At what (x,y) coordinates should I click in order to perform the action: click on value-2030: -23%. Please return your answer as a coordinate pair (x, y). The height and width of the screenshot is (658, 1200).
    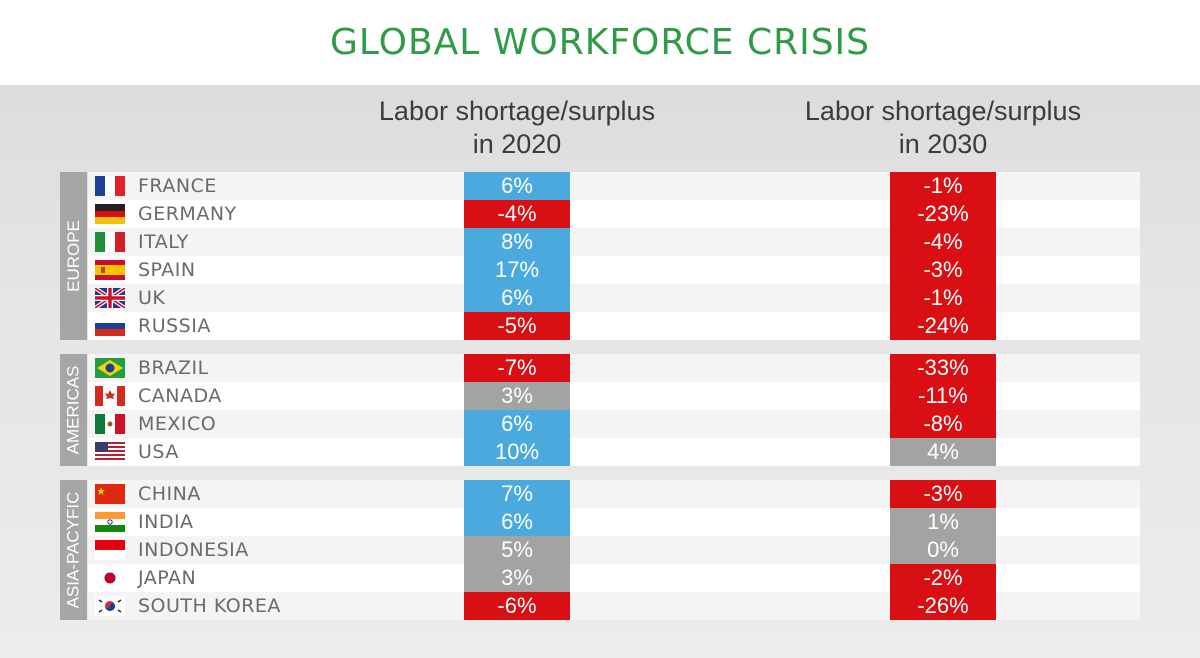
    Looking at the image, I should click on (943, 214).